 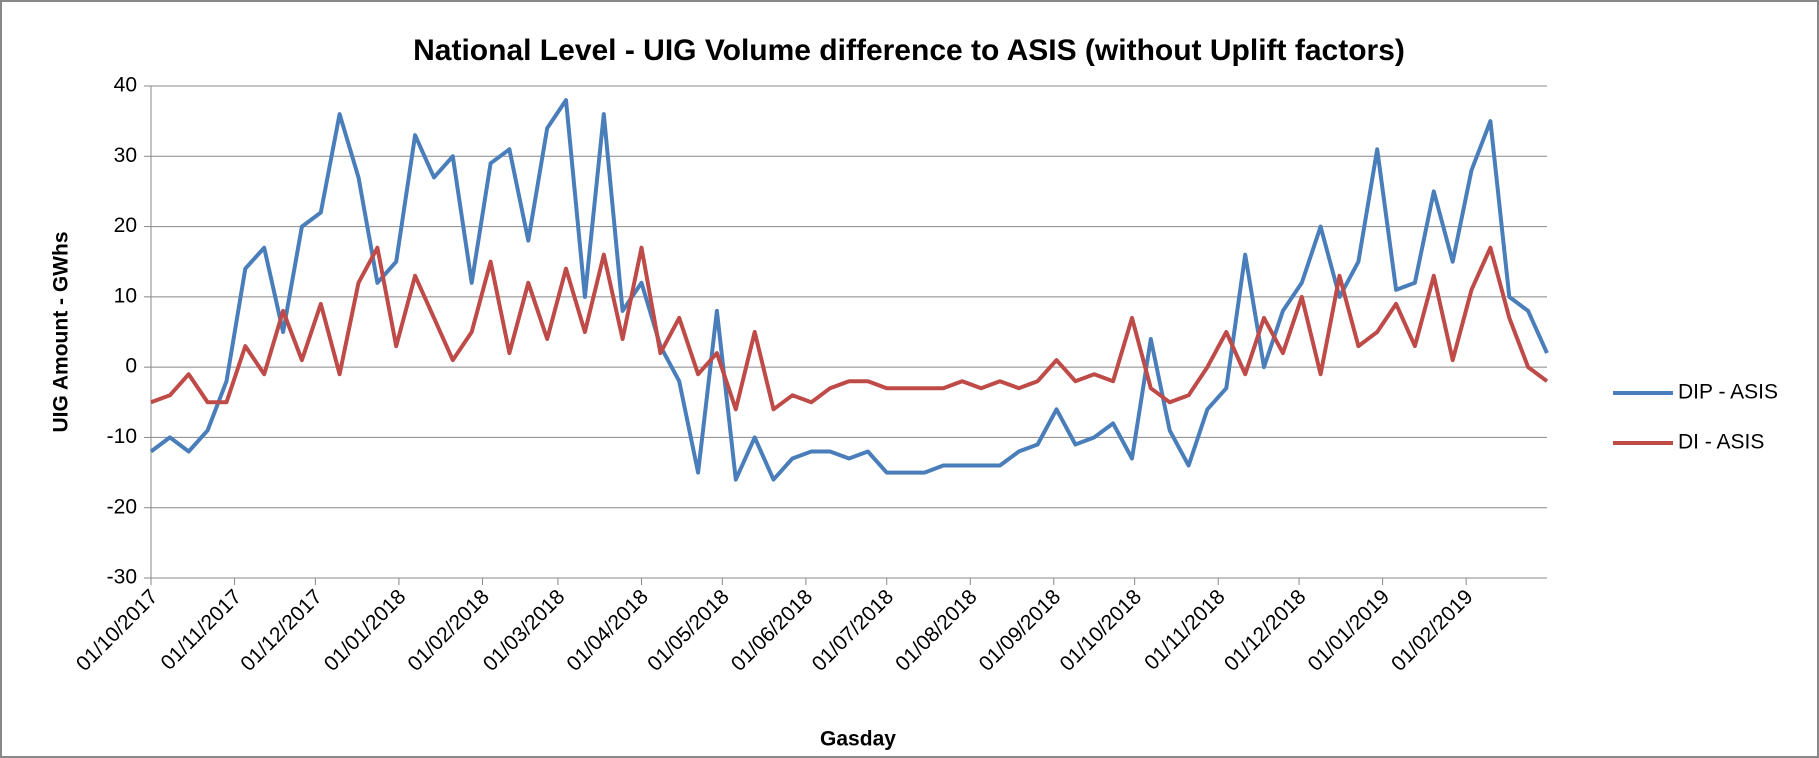 I want to click on y-tick-label: 10, so click(x=125, y=295).